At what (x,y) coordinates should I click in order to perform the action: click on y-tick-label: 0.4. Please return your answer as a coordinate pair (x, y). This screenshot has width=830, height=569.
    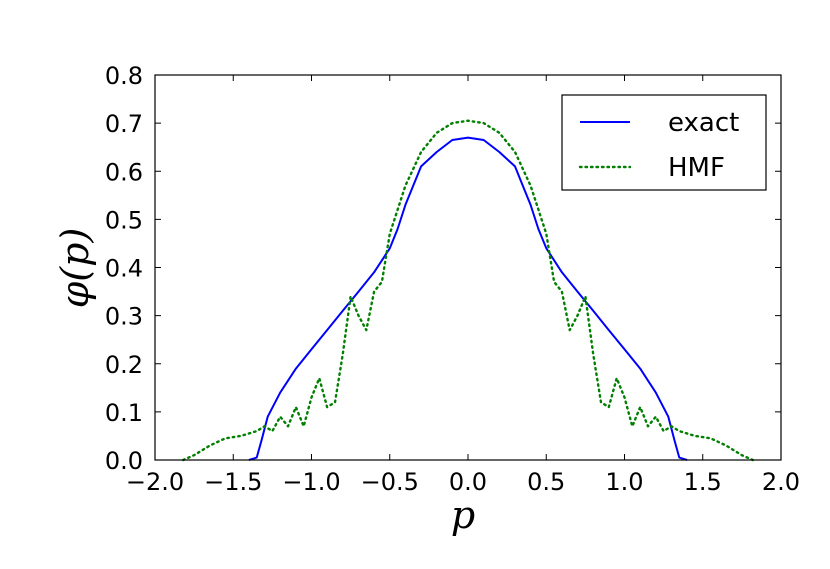
    Looking at the image, I should click on (124, 269).